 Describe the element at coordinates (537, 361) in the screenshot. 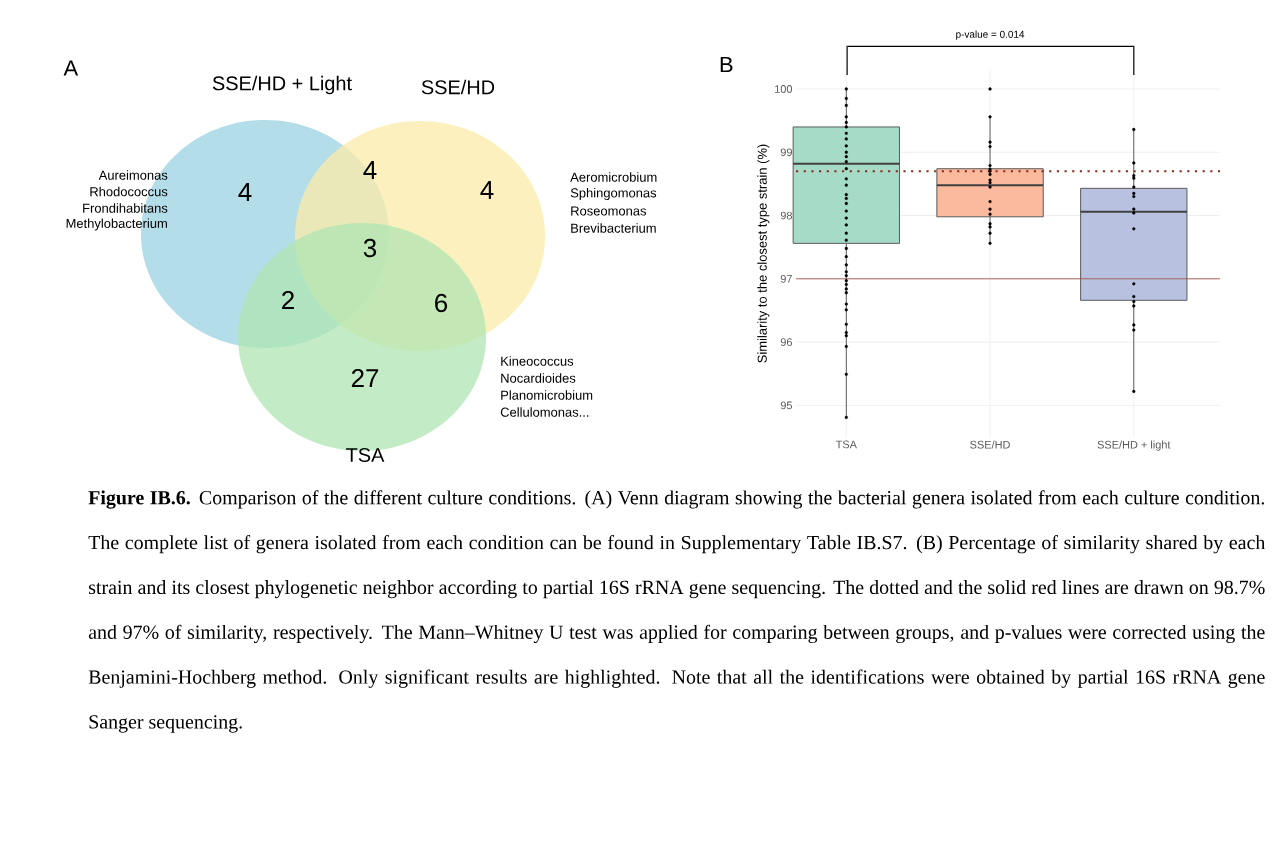

I see `text: Kineococcus` at that location.